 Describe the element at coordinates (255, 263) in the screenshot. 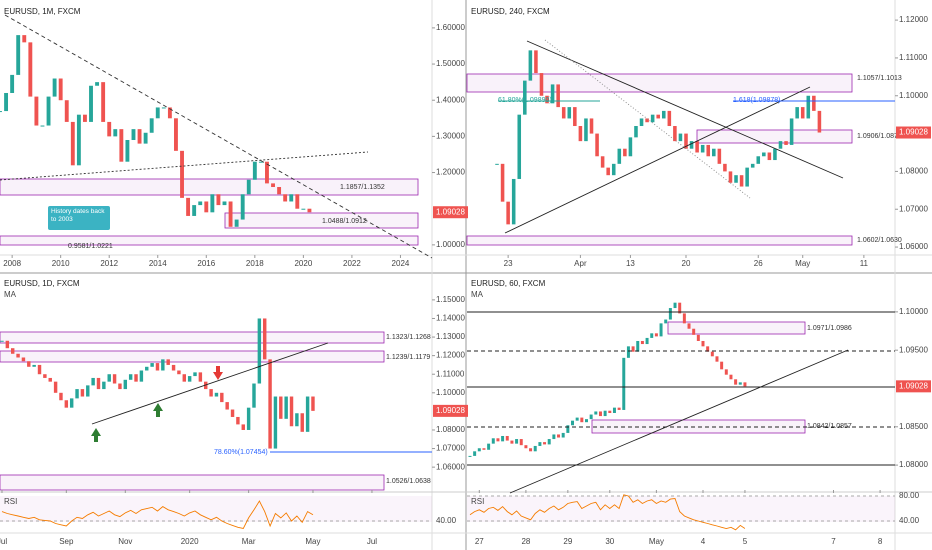

I see `x-tick-label: 2018` at that location.